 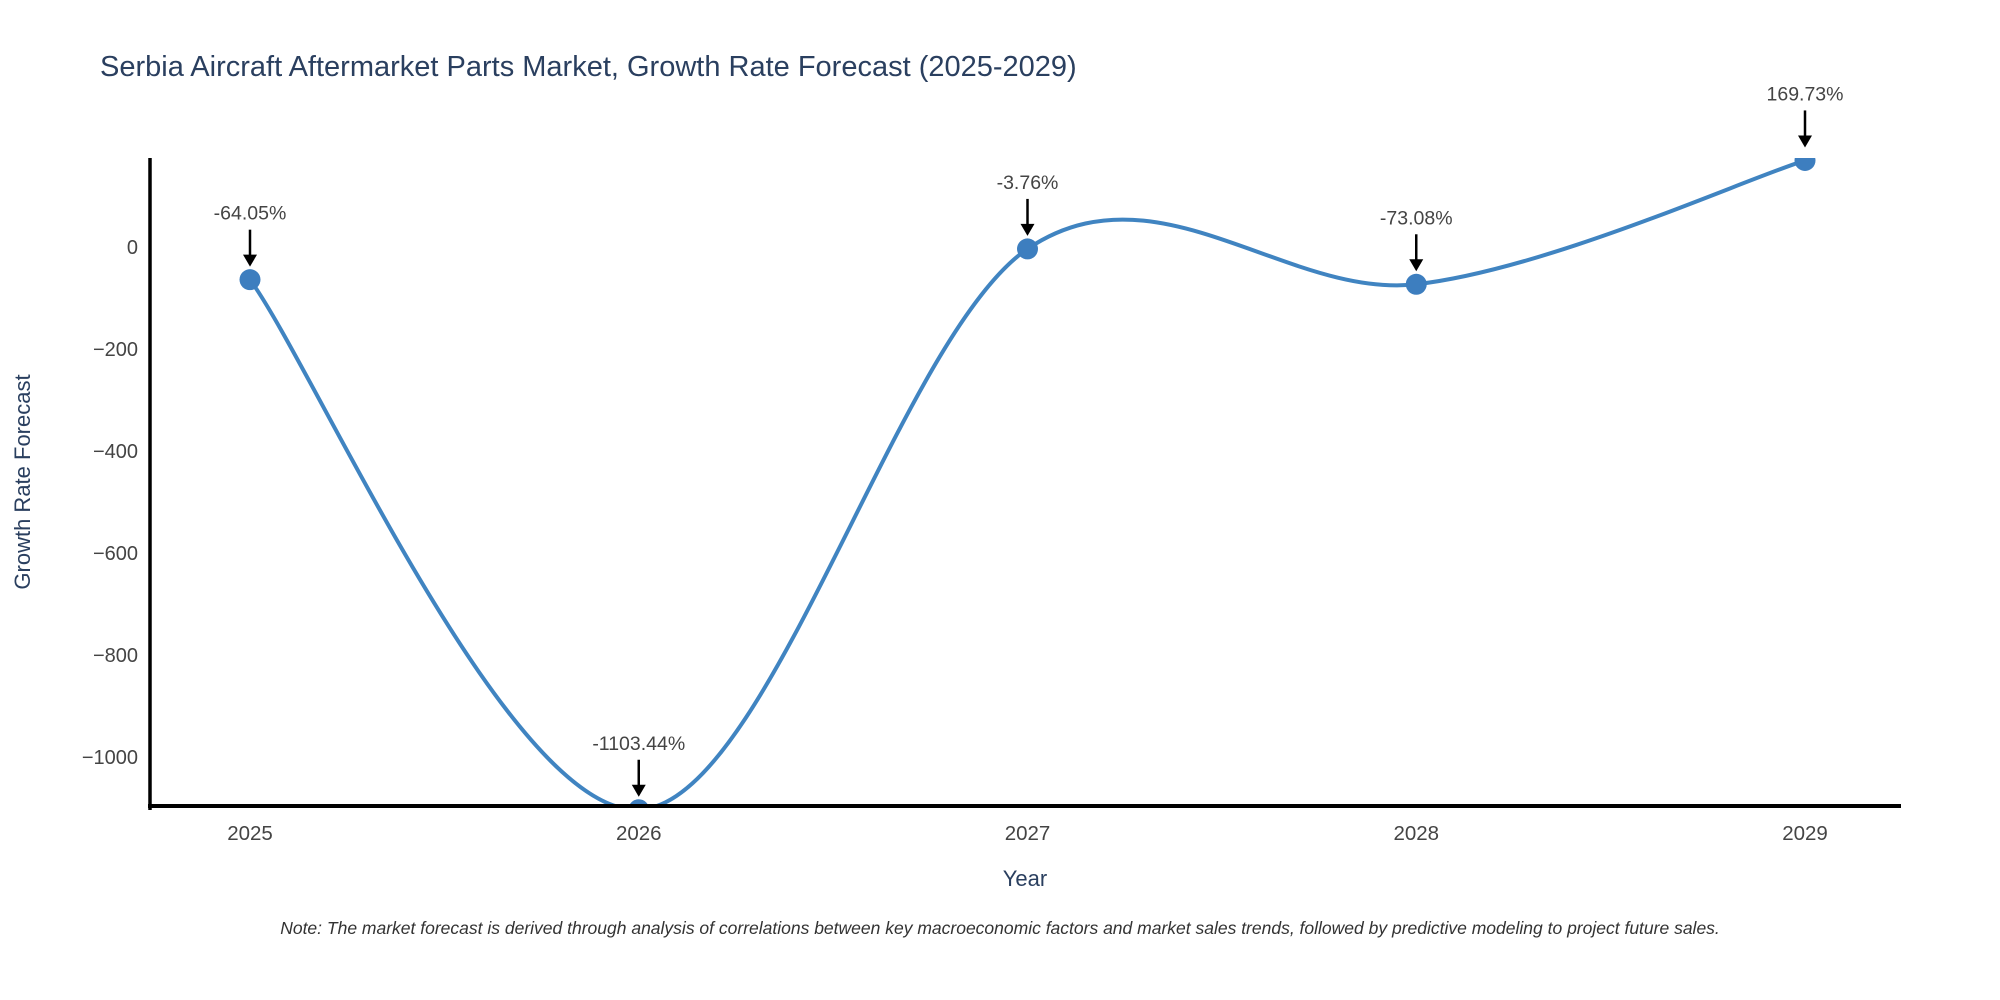 What do you see at coordinates (638, 765) in the screenshot?
I see `point-annotation-2026: -1103.44%` at bounding box center [638, 765].